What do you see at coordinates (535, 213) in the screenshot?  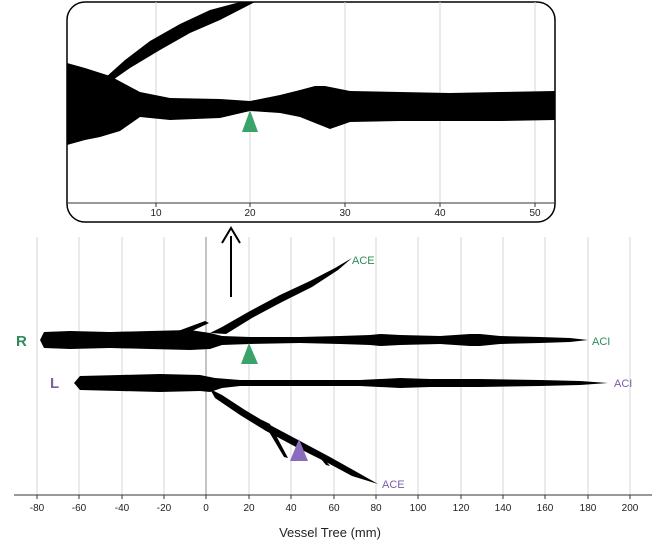 I see `inset-tick-label: 50` at bounding box center [535, 213].